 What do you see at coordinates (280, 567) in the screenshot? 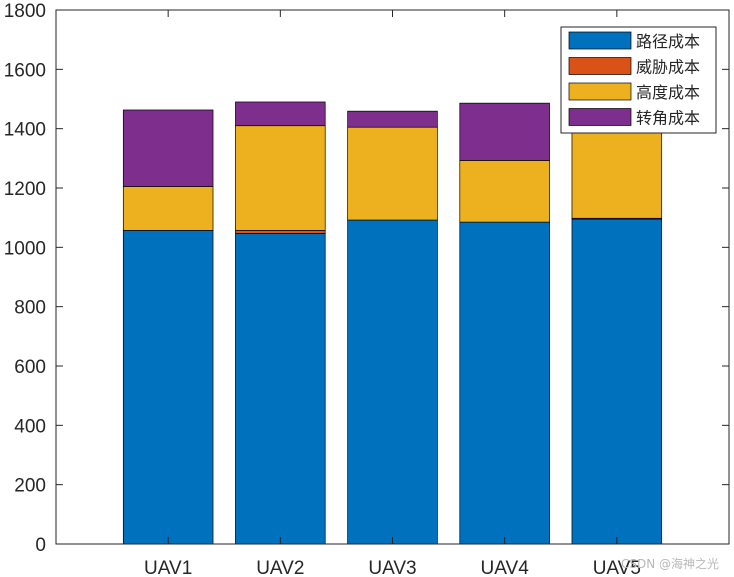
I see `x-tick-label: UAV2` at bounding box center [280, 567].